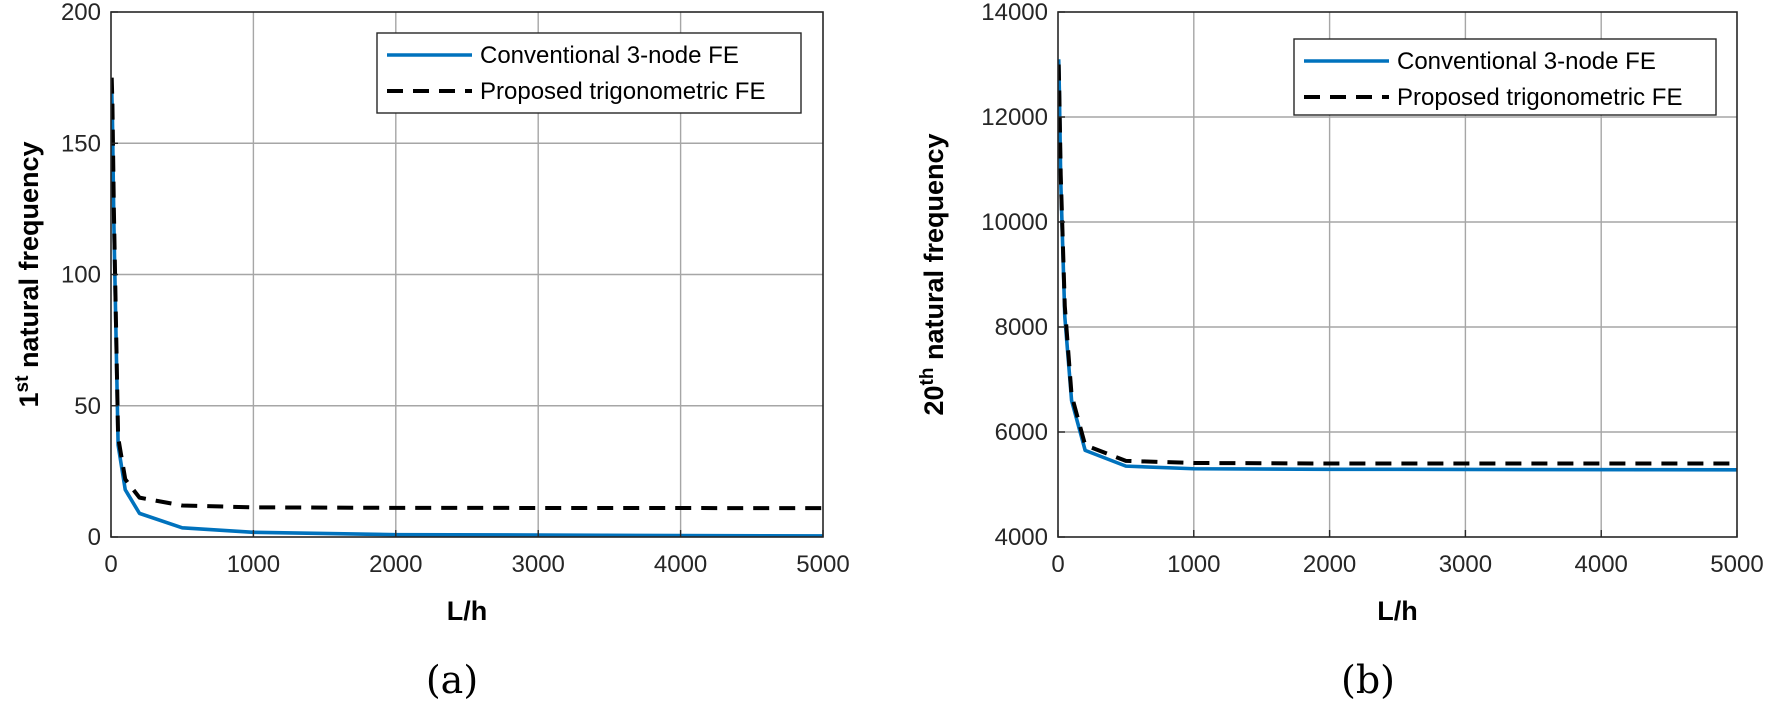 The width and height of the screenshot is (1772, 708). I want to click on y-axis-label: 20th natural frequency, so click(933, 274).